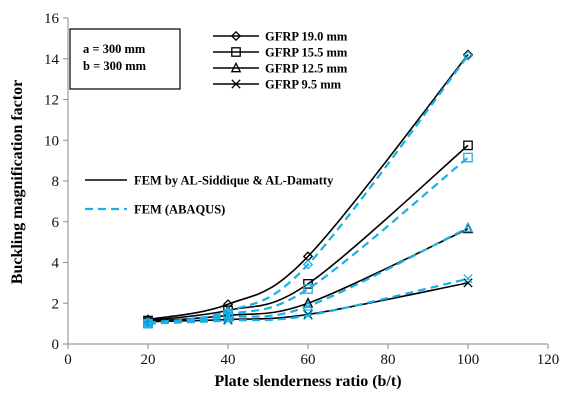  Describe the element at coordinates (68, 360) in the screenshot. I see `x-tick-label: 0` at that location.